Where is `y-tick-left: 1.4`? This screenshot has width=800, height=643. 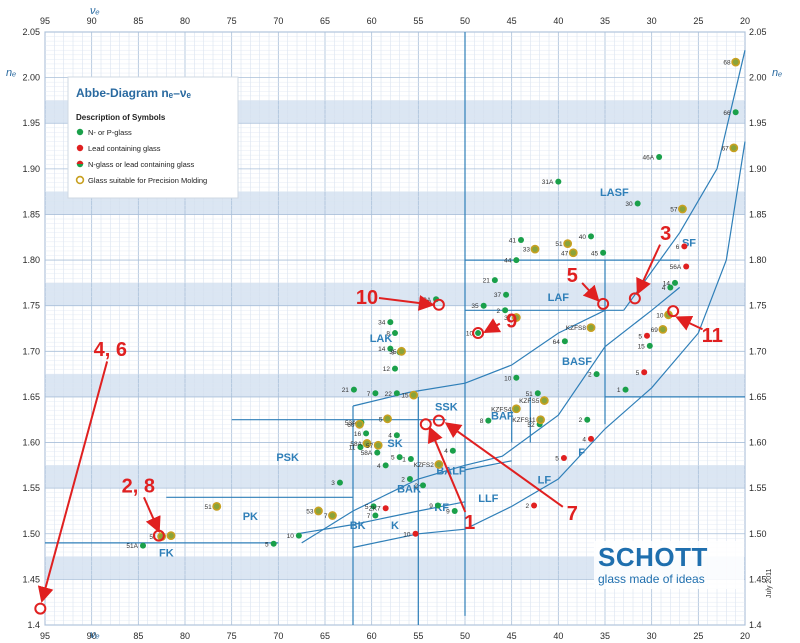
y-tick-left: 1.4 is located at coordinates (33, 625).